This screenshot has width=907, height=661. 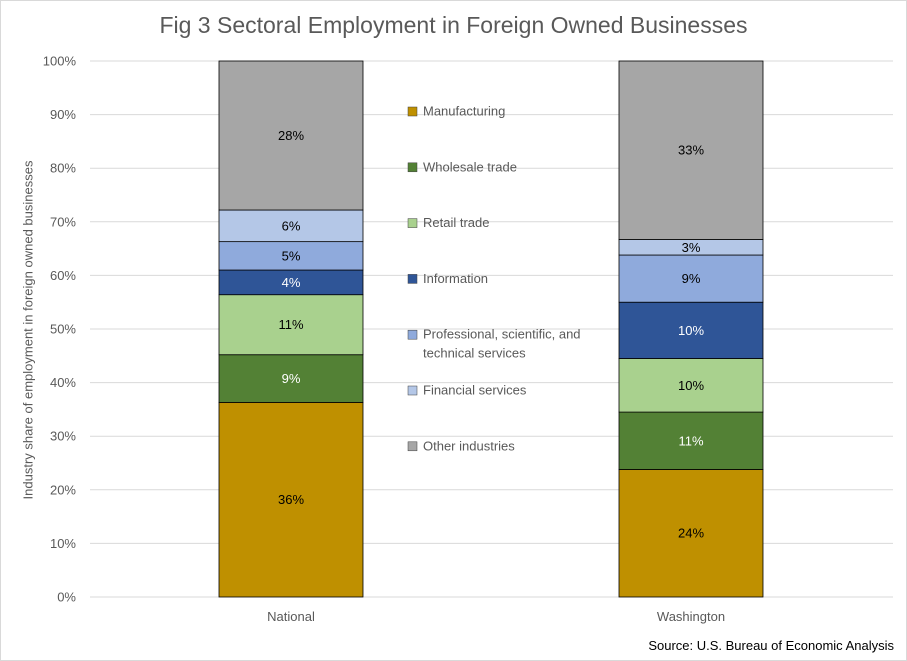 What do you see at coordinates (691, 247) in the screenshot?
I see `data-label: 3%` at bounding box center [691, 247].